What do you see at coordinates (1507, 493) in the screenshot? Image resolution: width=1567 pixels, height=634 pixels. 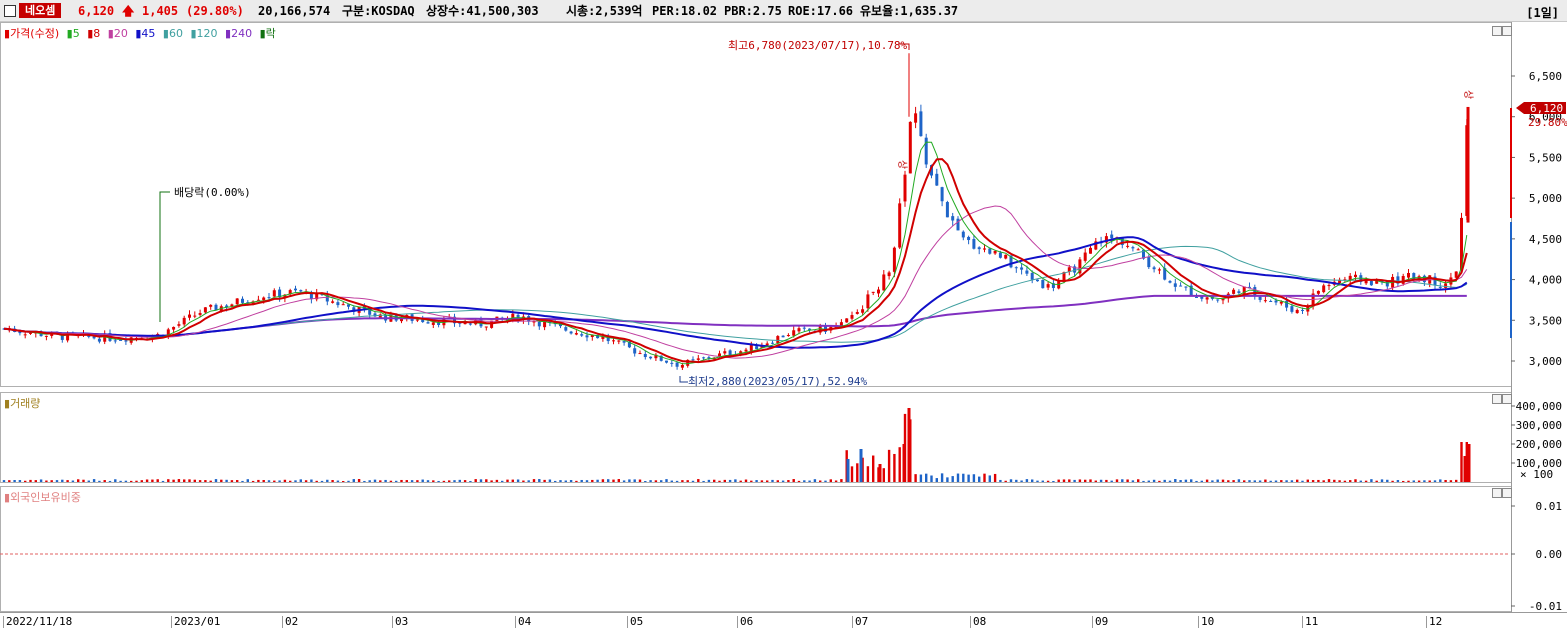 I see `foreign-panel-maximize-icon` at bounding box center [1507, 493].